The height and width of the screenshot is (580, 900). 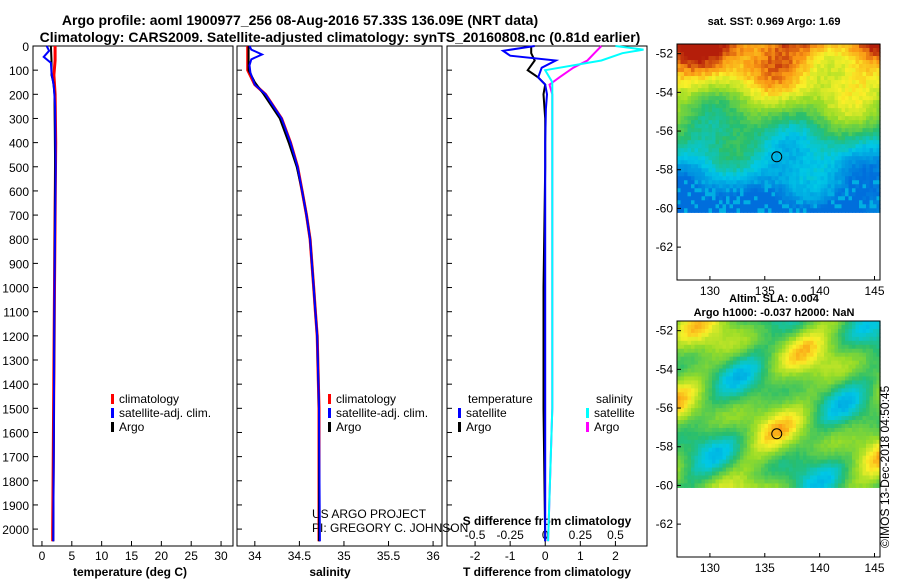 I want to click on x-tick-label: 35, so click(x=344, y=556).